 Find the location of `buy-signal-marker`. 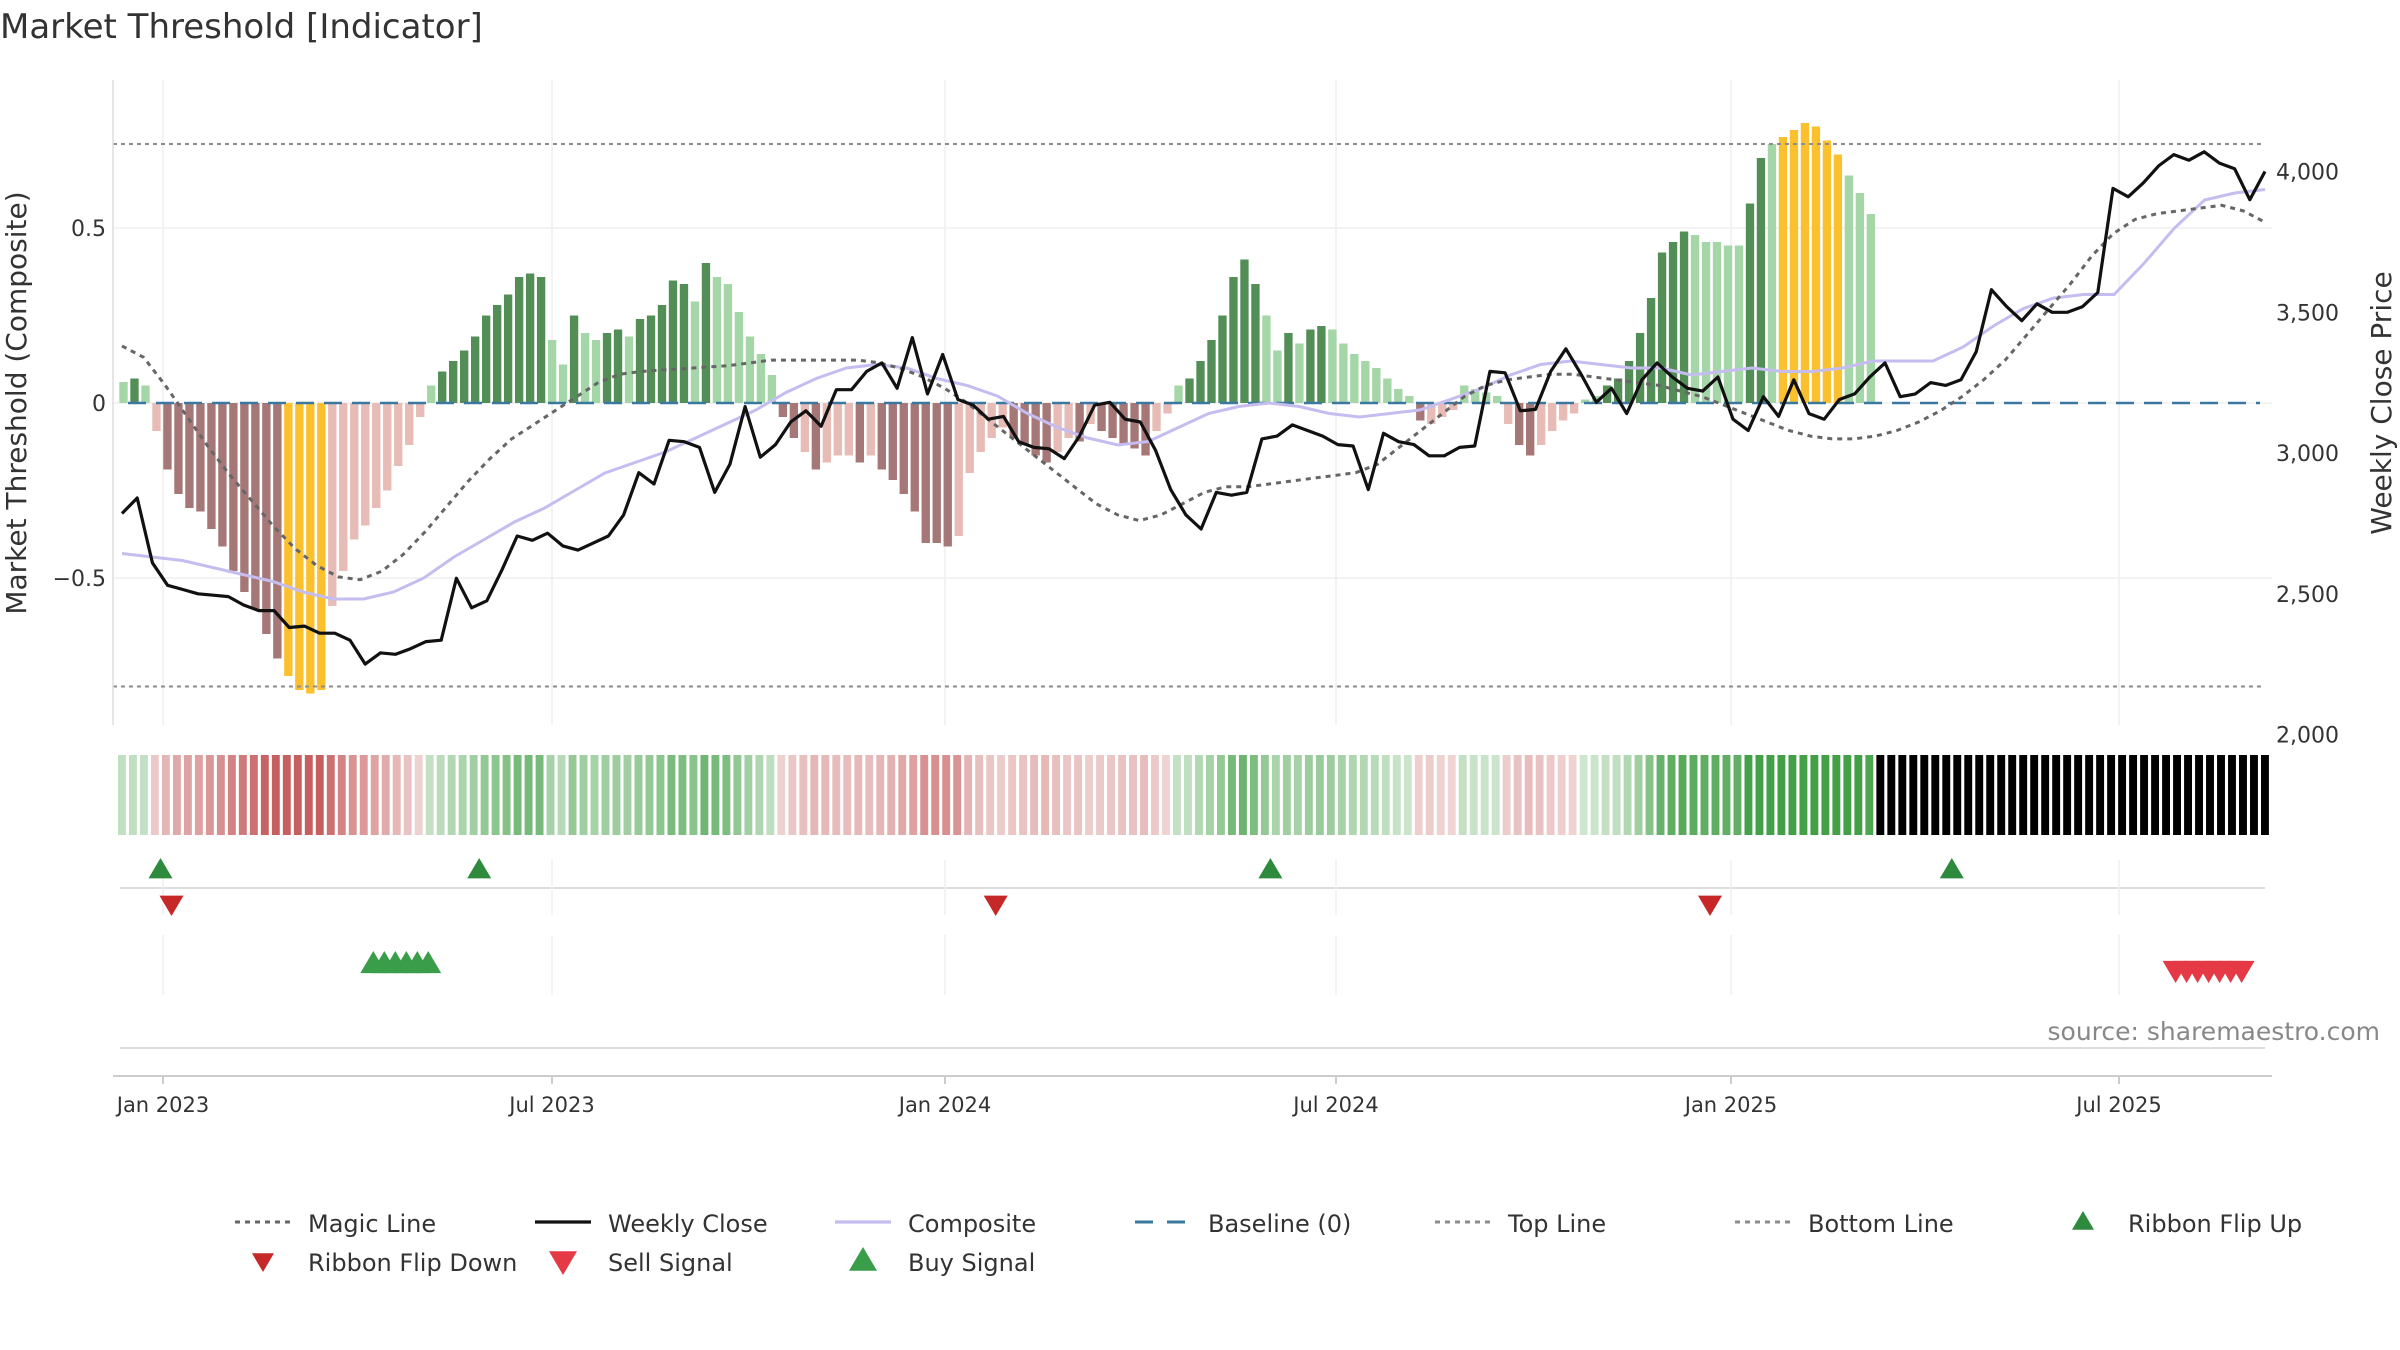

buy-signal-marker is located at coordinates (428, 962).